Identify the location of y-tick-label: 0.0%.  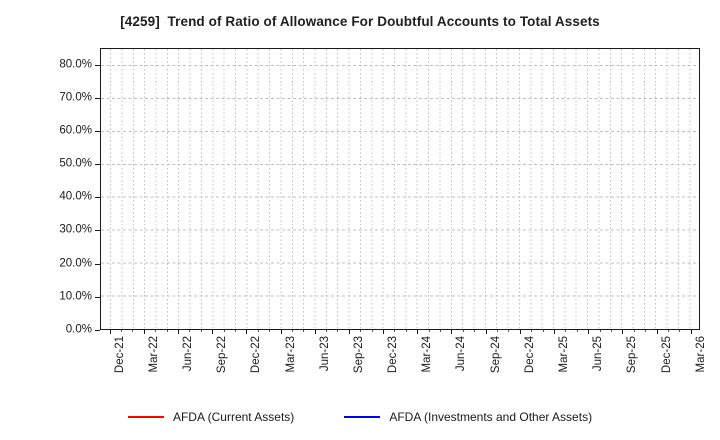
(78, 329).